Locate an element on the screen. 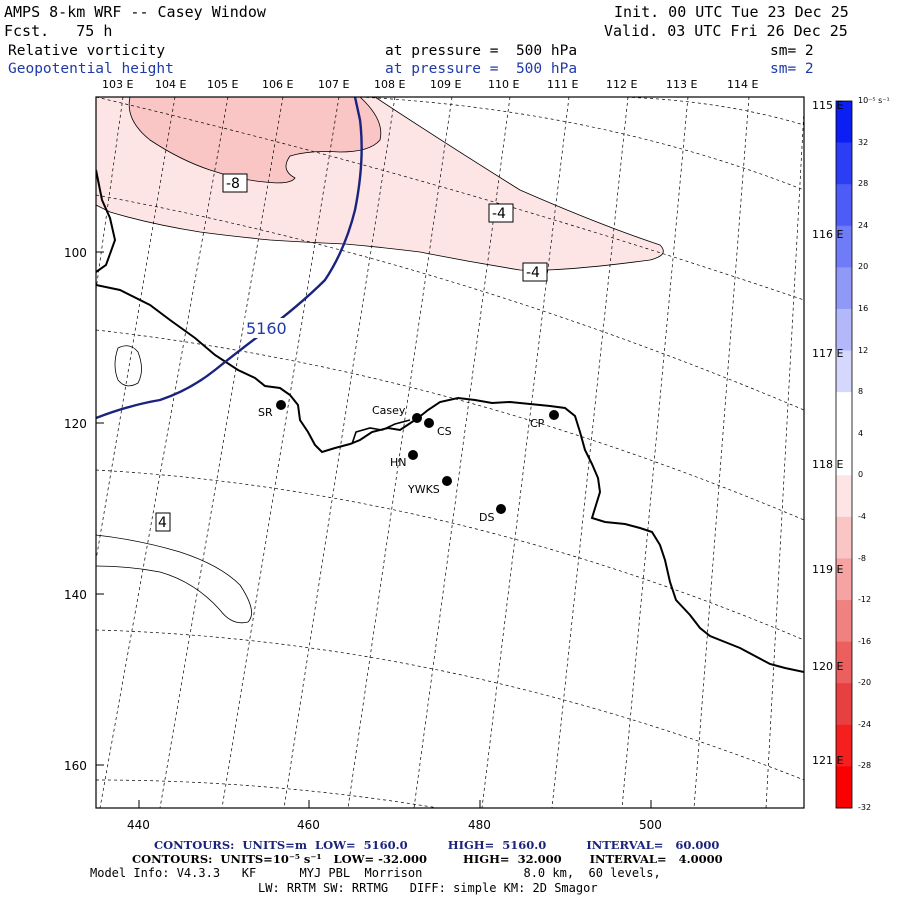 The width and height of the screenshot is (900, 900). coastline-bay is located at coordinates (381, 432).